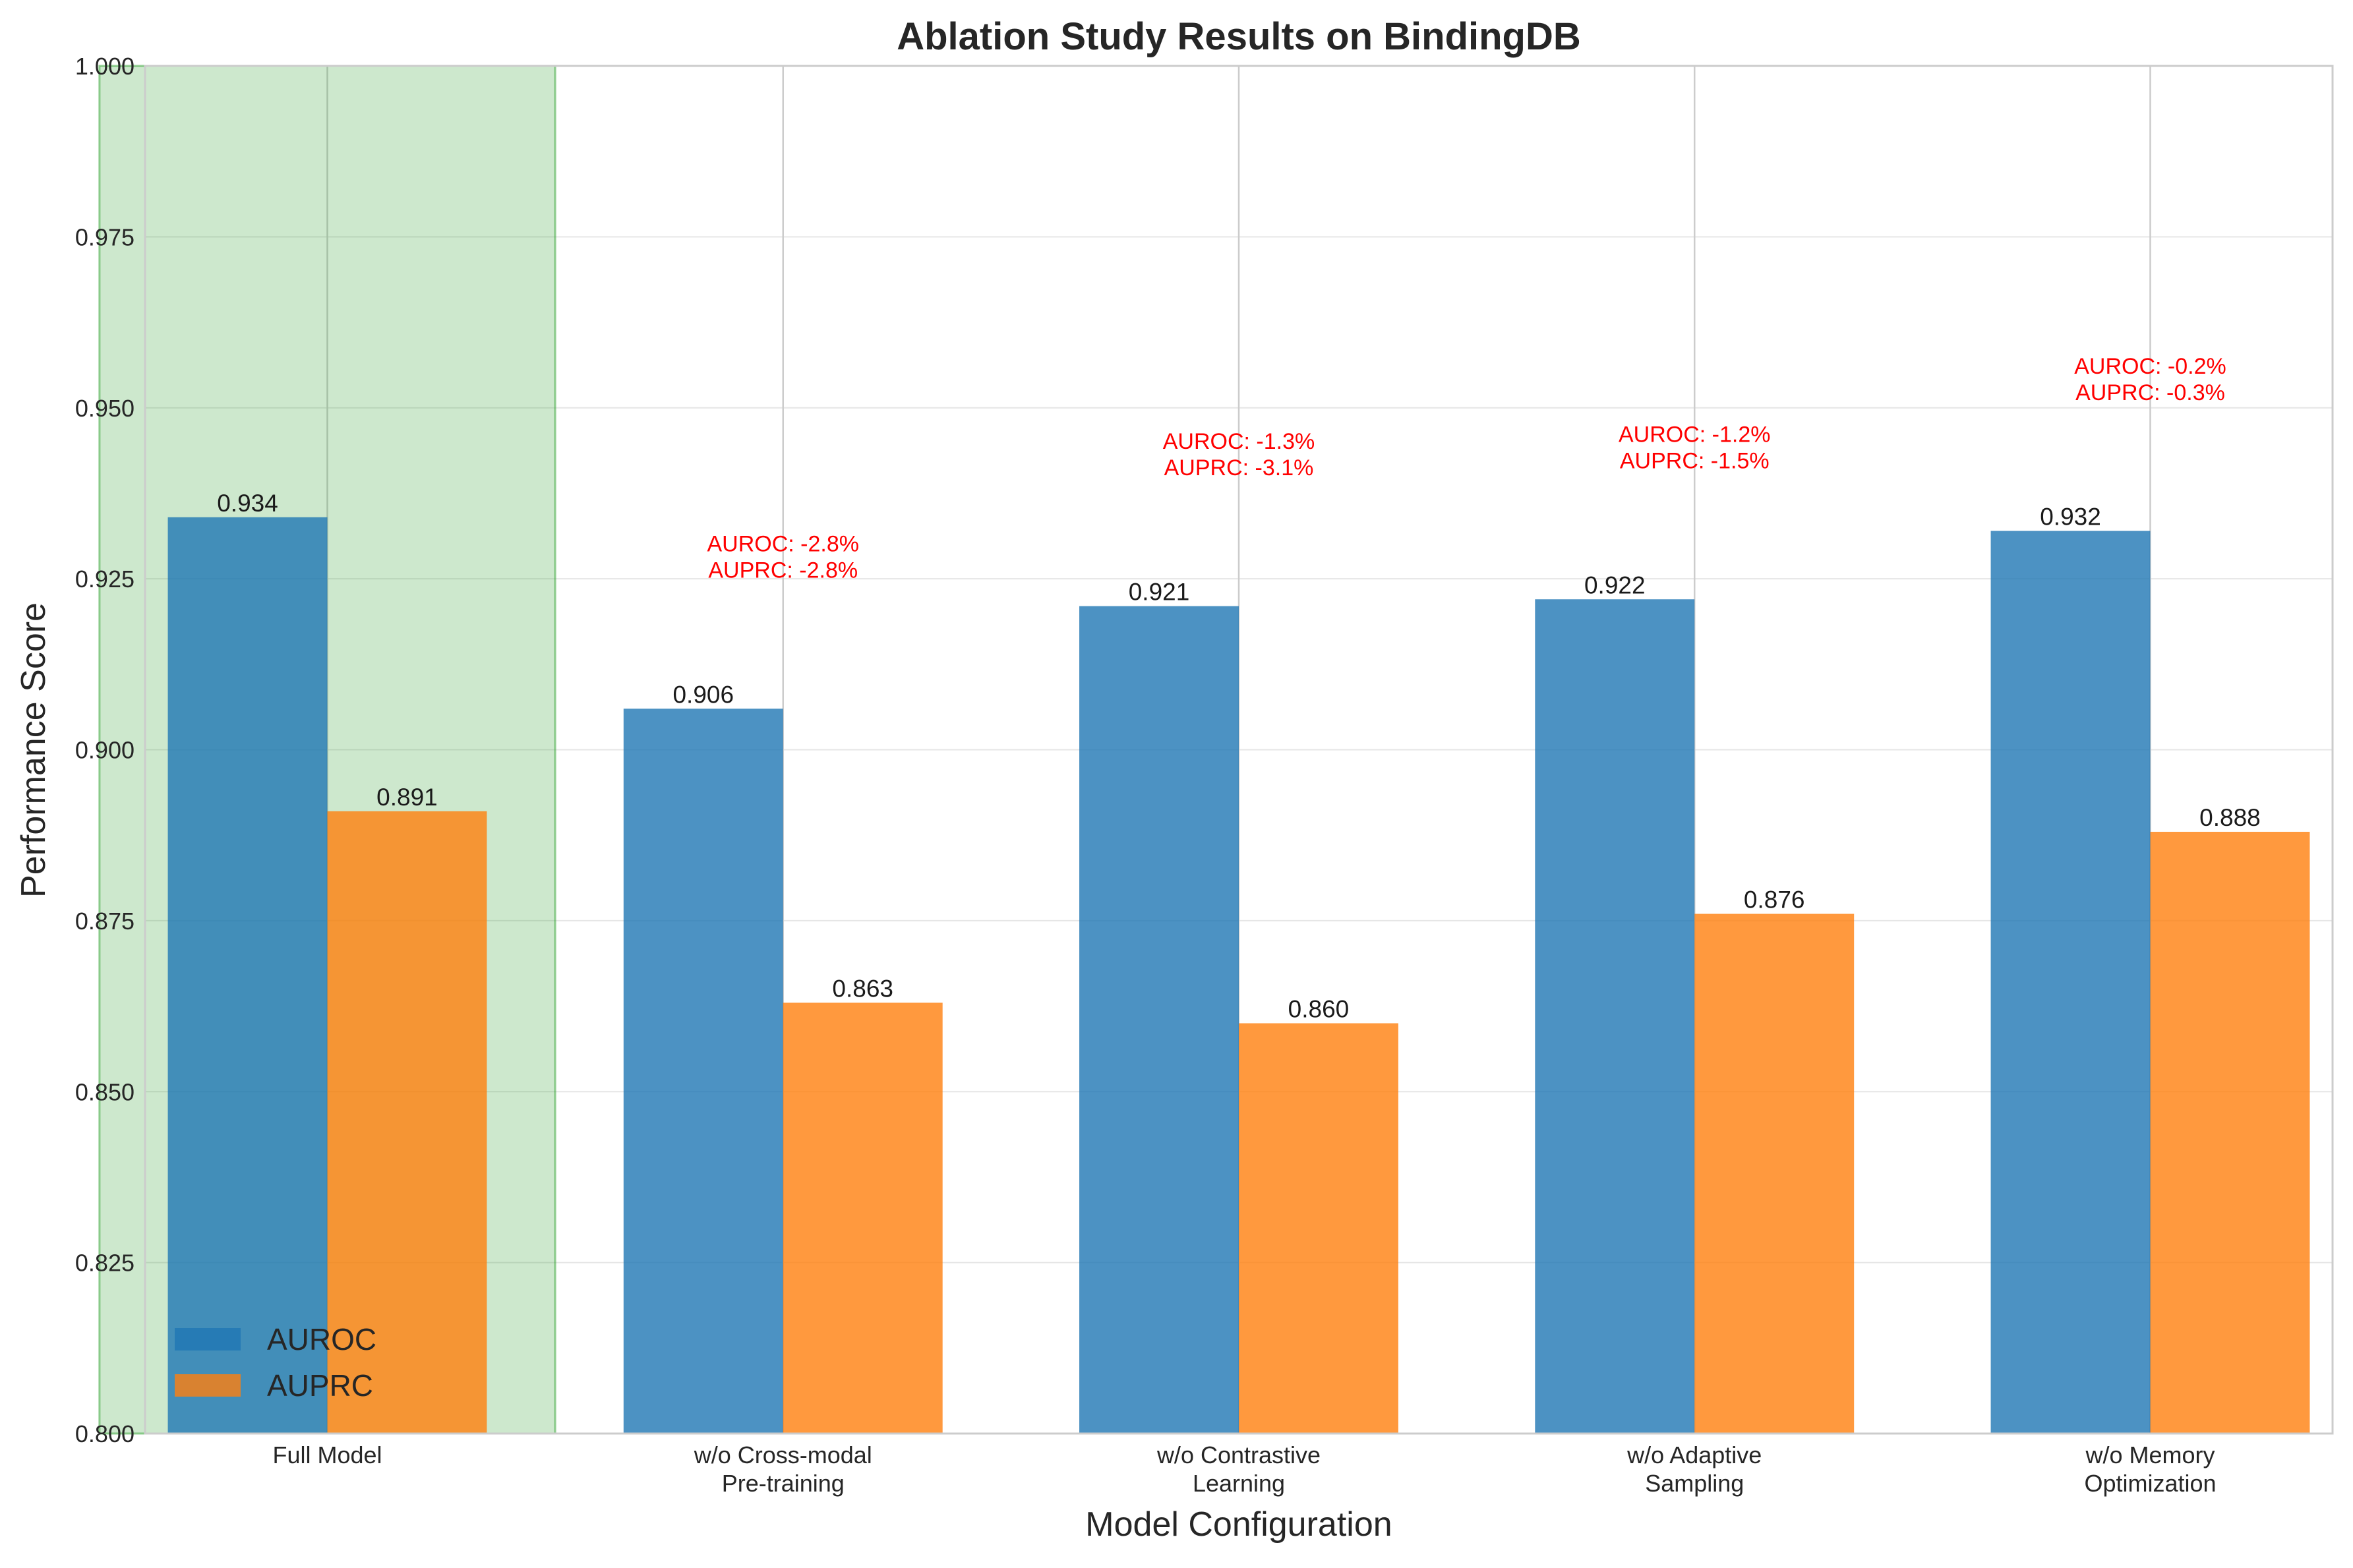  What do you see at coordinates (34, 750) in the screenshot?
I see `y-axis-label: Performance Score` at bounding box center [34, 750].